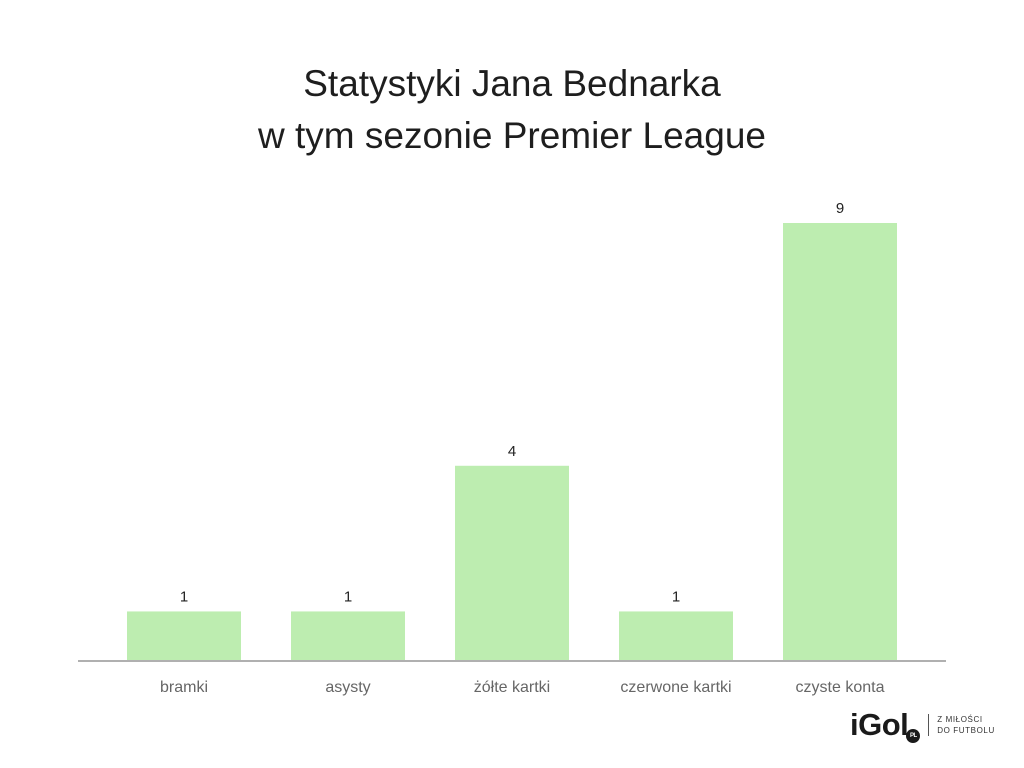  What do you see at coordinates (966, 730) in the screenshot?
I see `logo-tagline-line-2: DO FUTBOLU` at bounding box center [966, 730].